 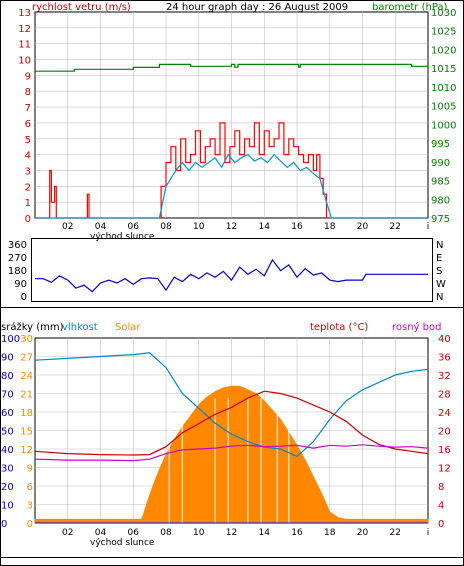 I want to click on climate-x-tick-label: 02, so click(x=67, y=533).